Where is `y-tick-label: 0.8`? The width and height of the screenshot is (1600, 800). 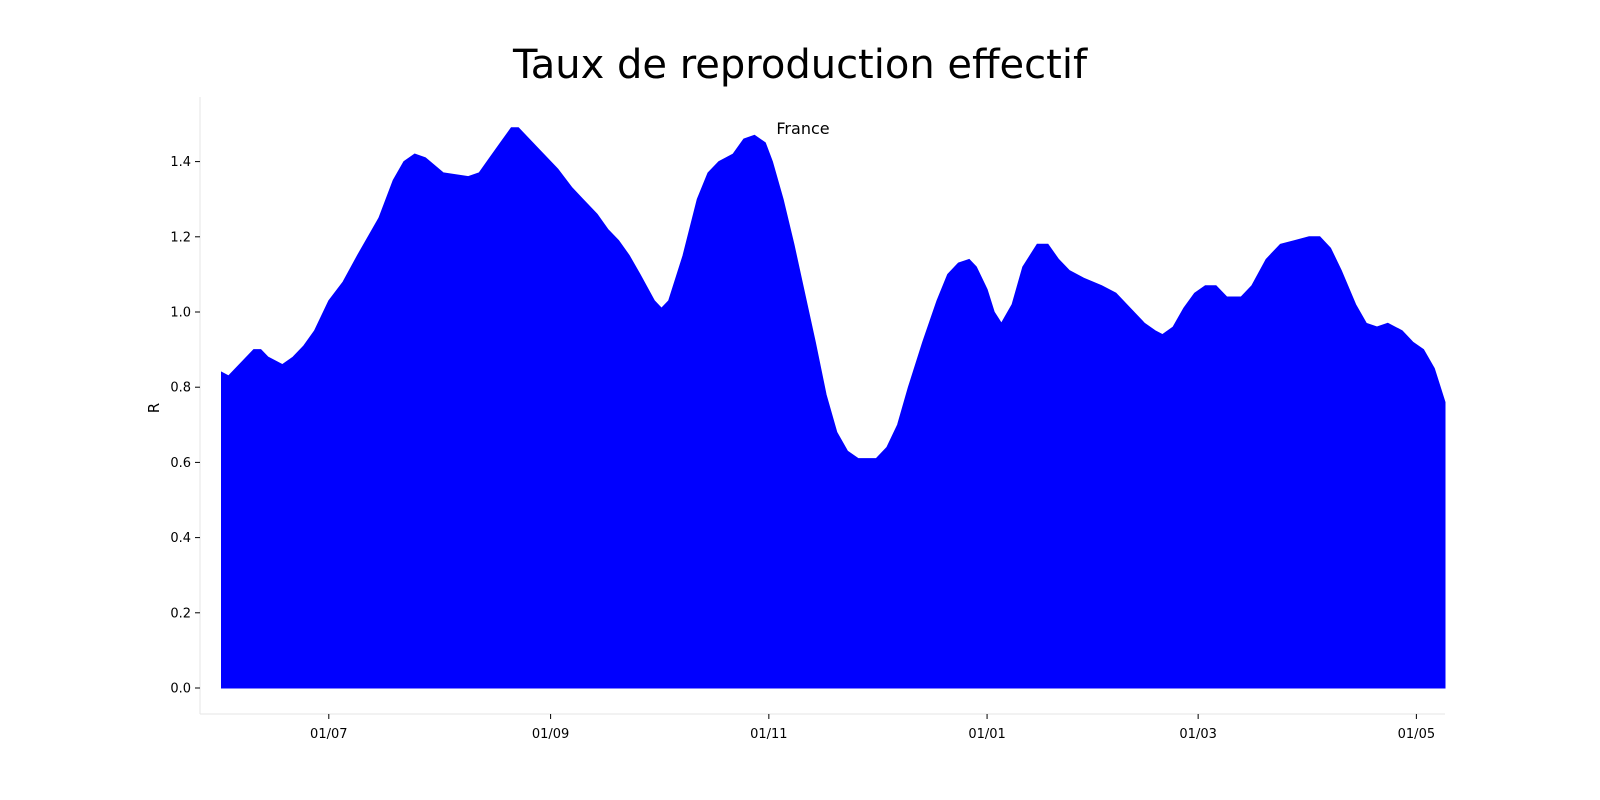 y-tick-label: 0.8 is located at coordinates (180, 388).